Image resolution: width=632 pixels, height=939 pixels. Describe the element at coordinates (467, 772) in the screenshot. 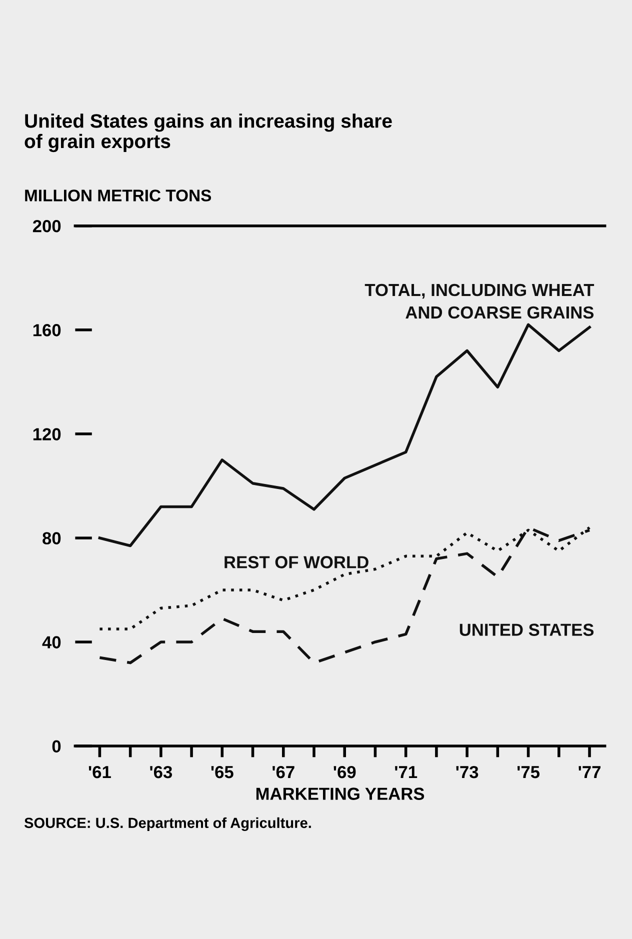

I see `x-tick-label: '73` at that location.